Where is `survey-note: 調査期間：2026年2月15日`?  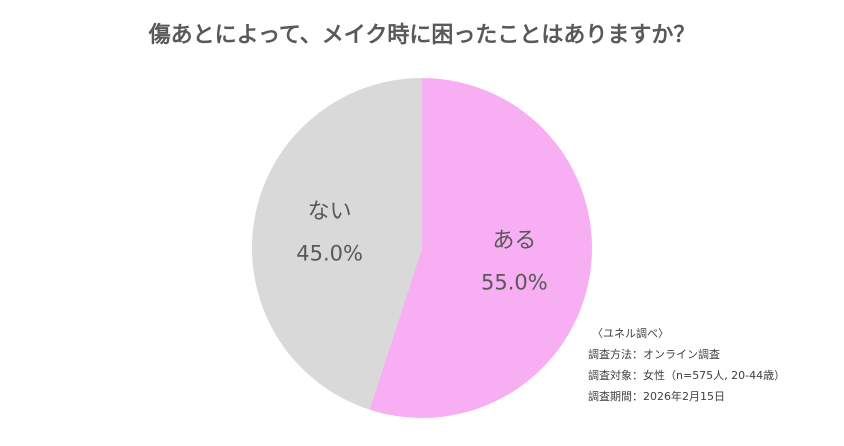
survey-note: 調査期間：2026年2月15日 is located at coordinates (656, 396).